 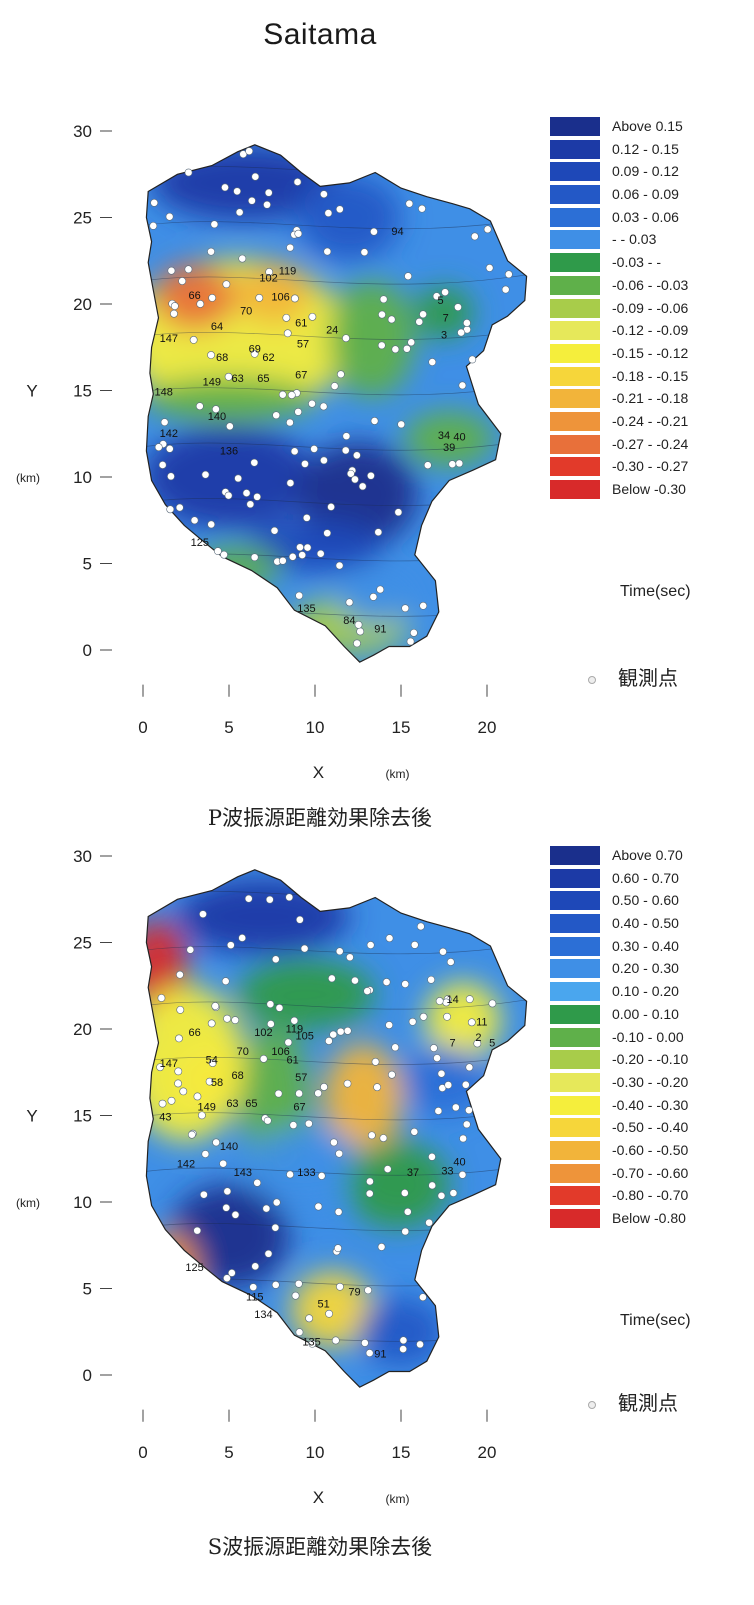 I want to click on x-axis-unit: (km), so click(x=398, y=774).